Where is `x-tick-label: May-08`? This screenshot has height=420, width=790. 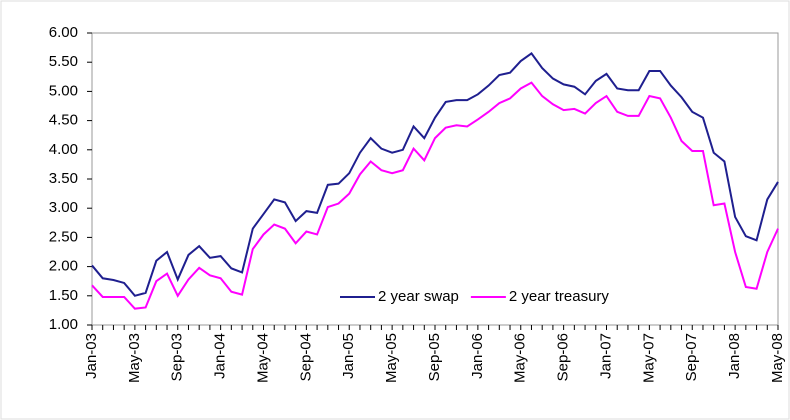
x-tick-label: May-08 is located at coordinates (777, 358).